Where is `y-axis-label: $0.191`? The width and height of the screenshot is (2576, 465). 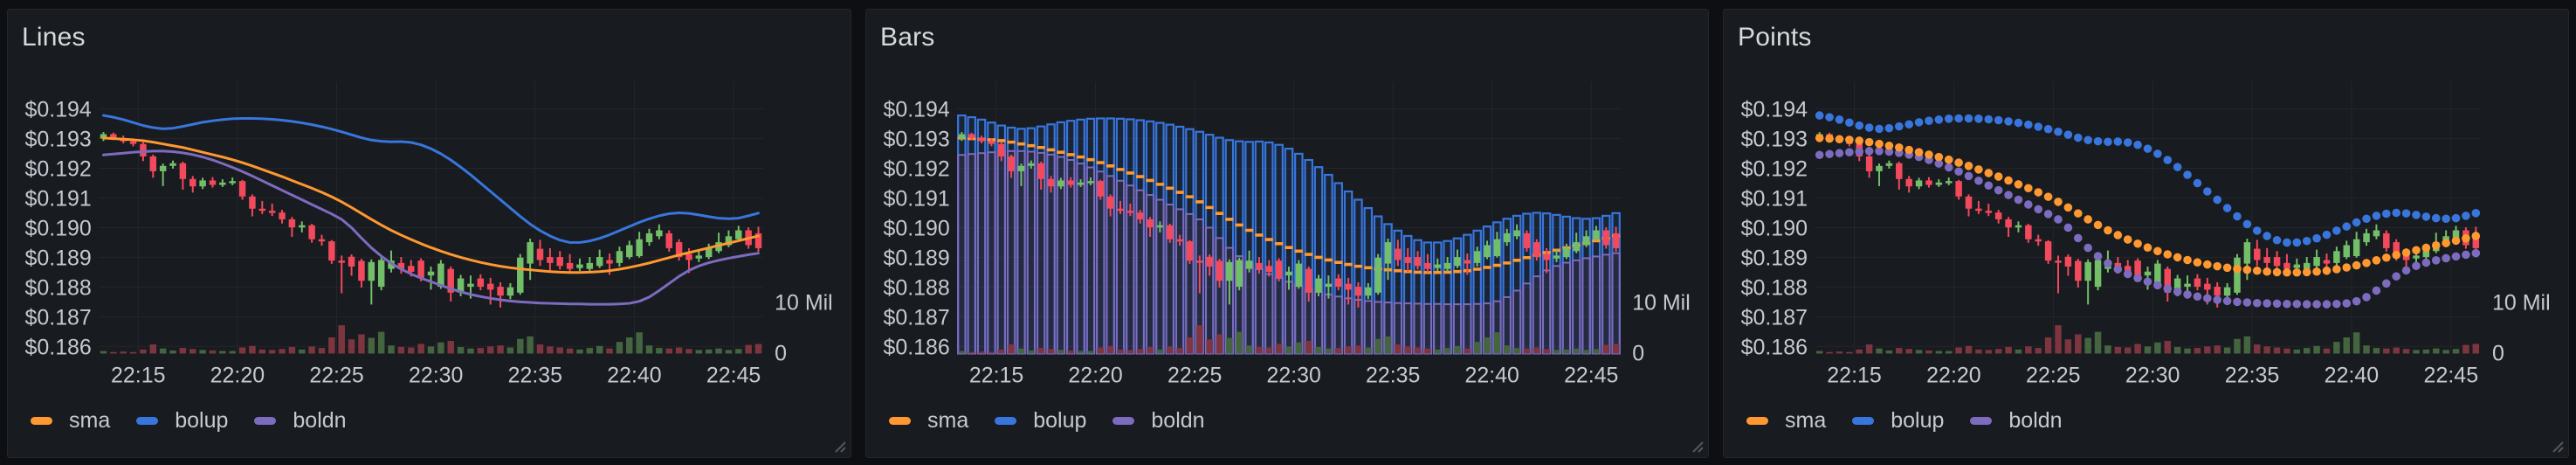 y-axis-label: $0.191 is located at coordinates (58, 198).